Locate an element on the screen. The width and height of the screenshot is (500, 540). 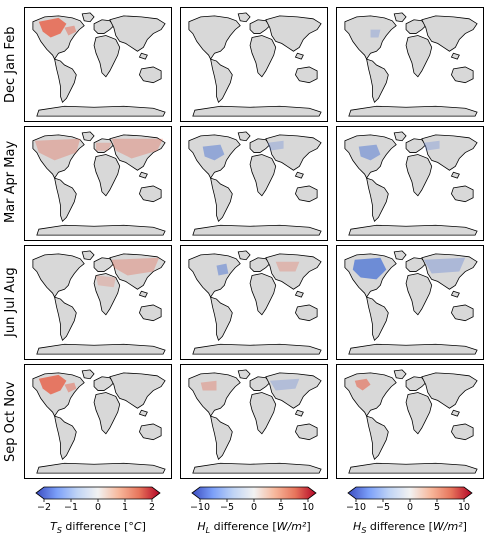
map-panel-r3-c2 is located at coordinates (254, 302).